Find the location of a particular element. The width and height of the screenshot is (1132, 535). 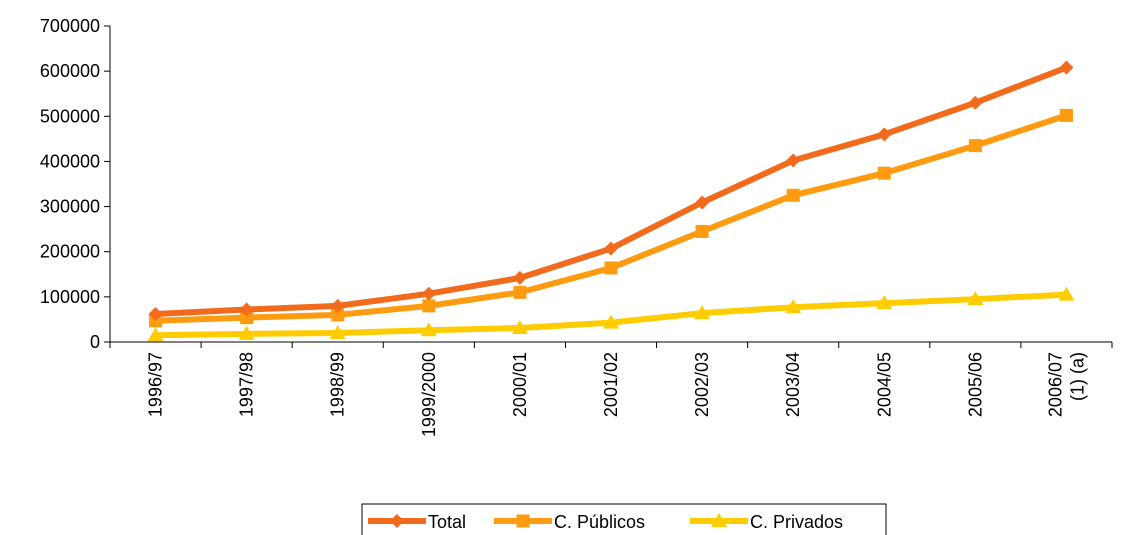

legend-box is located at coordinates (624, 519).